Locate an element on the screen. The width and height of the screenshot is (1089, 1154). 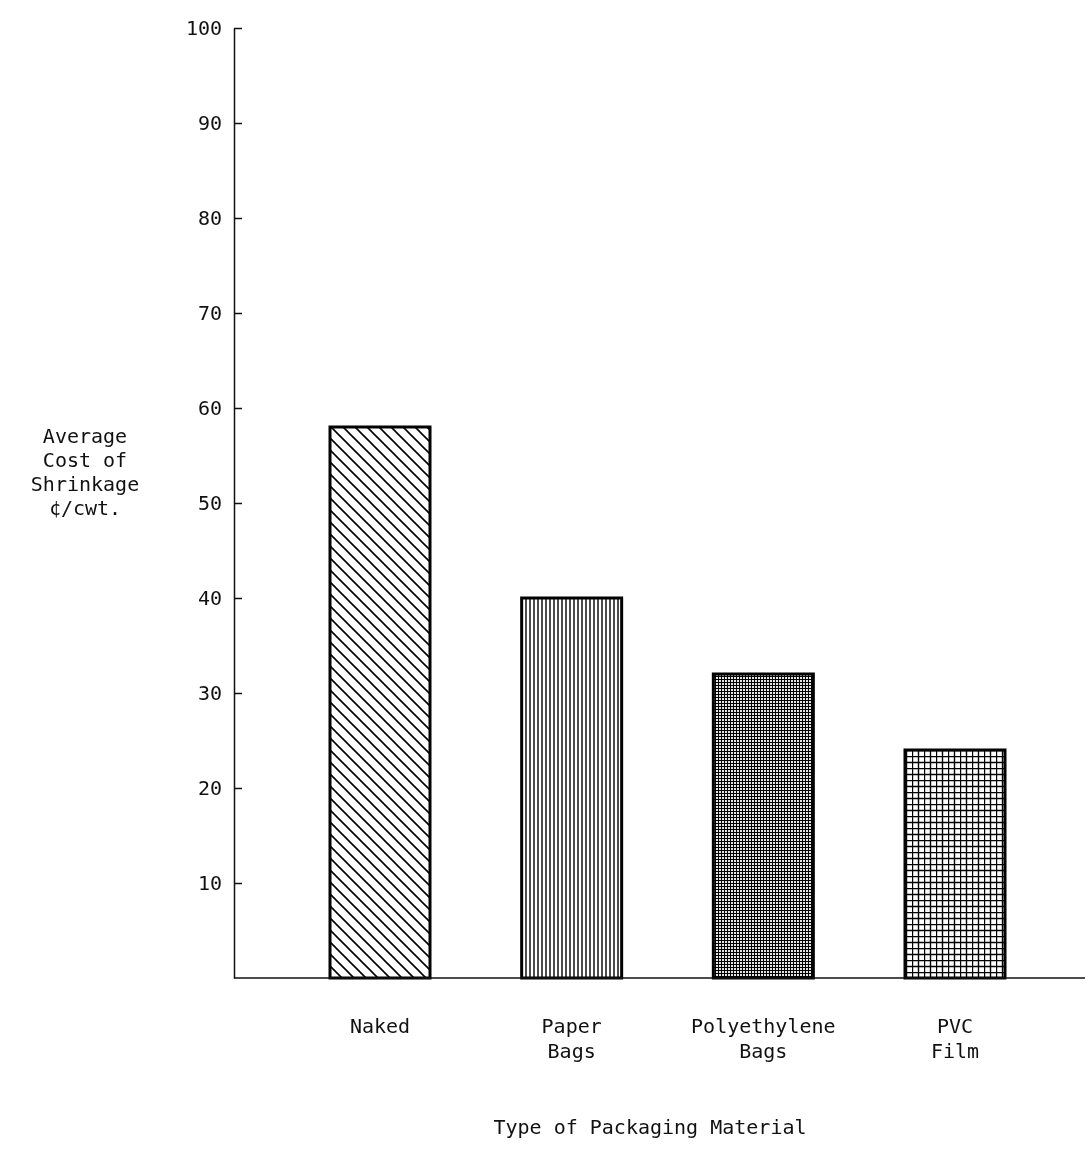
y-tick-label: 30 is located at coordinates (209, 692).